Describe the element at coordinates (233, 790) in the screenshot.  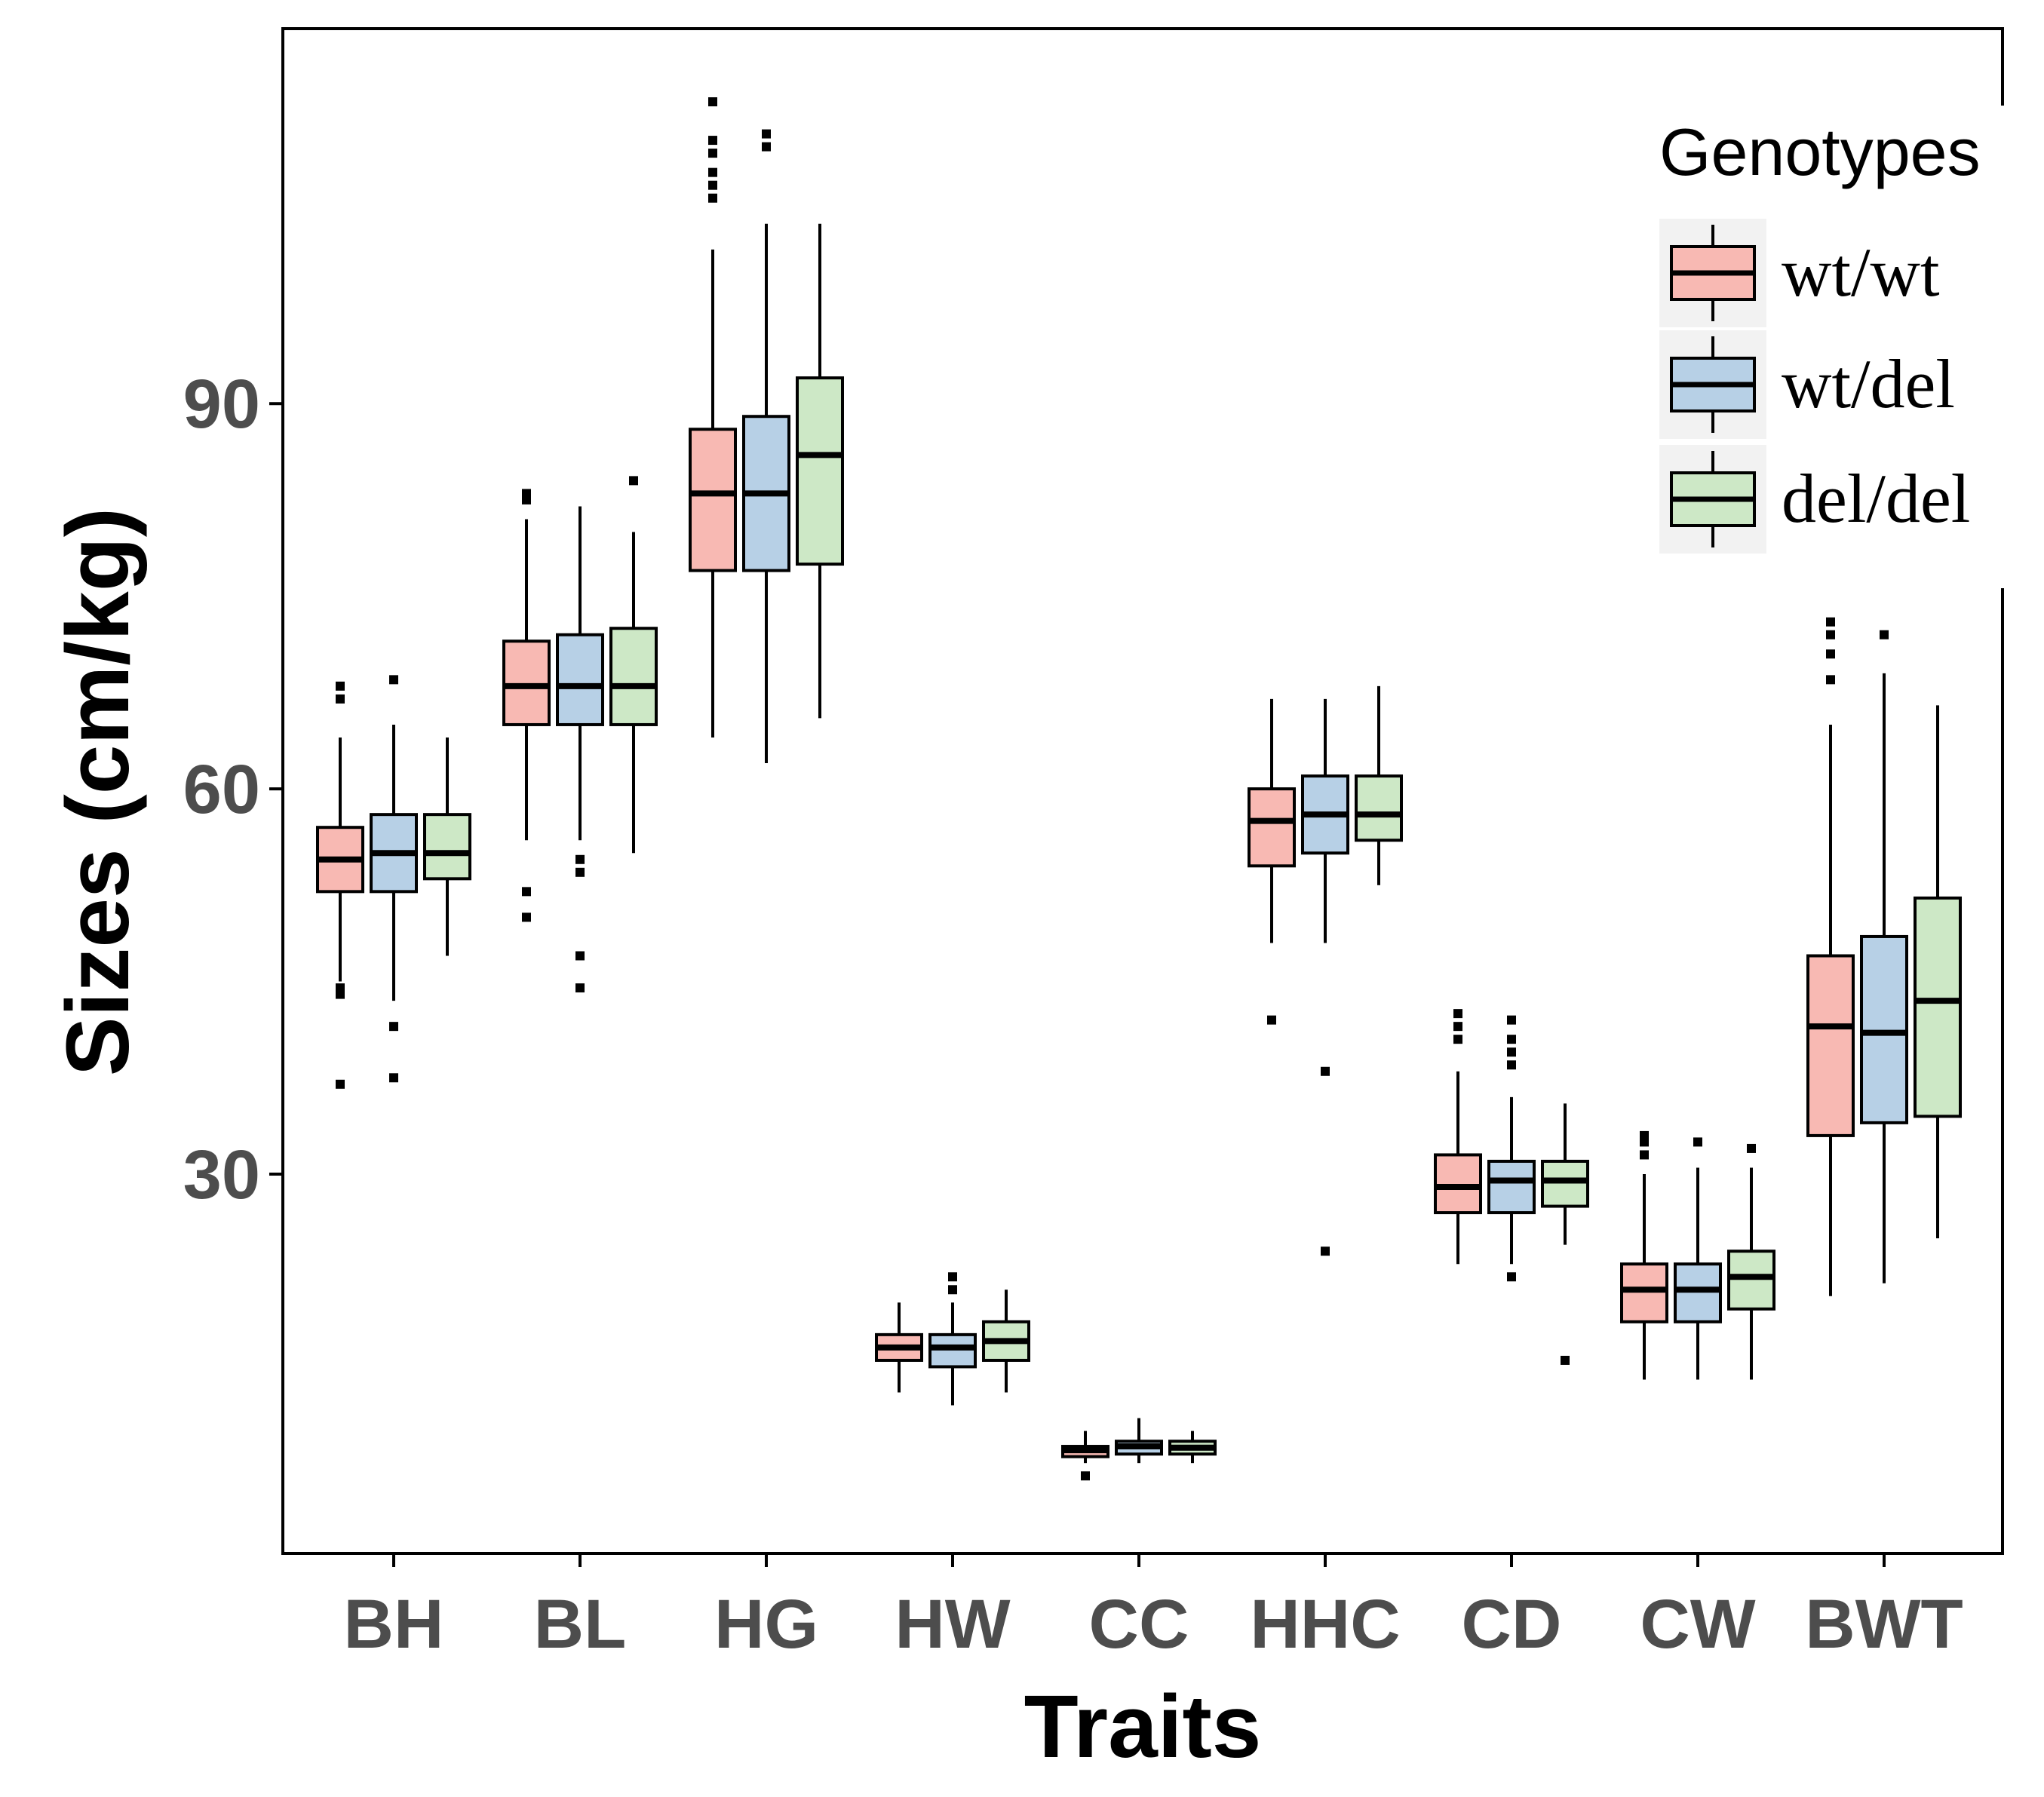
I see `y-axis: 30 60 90` at that location.